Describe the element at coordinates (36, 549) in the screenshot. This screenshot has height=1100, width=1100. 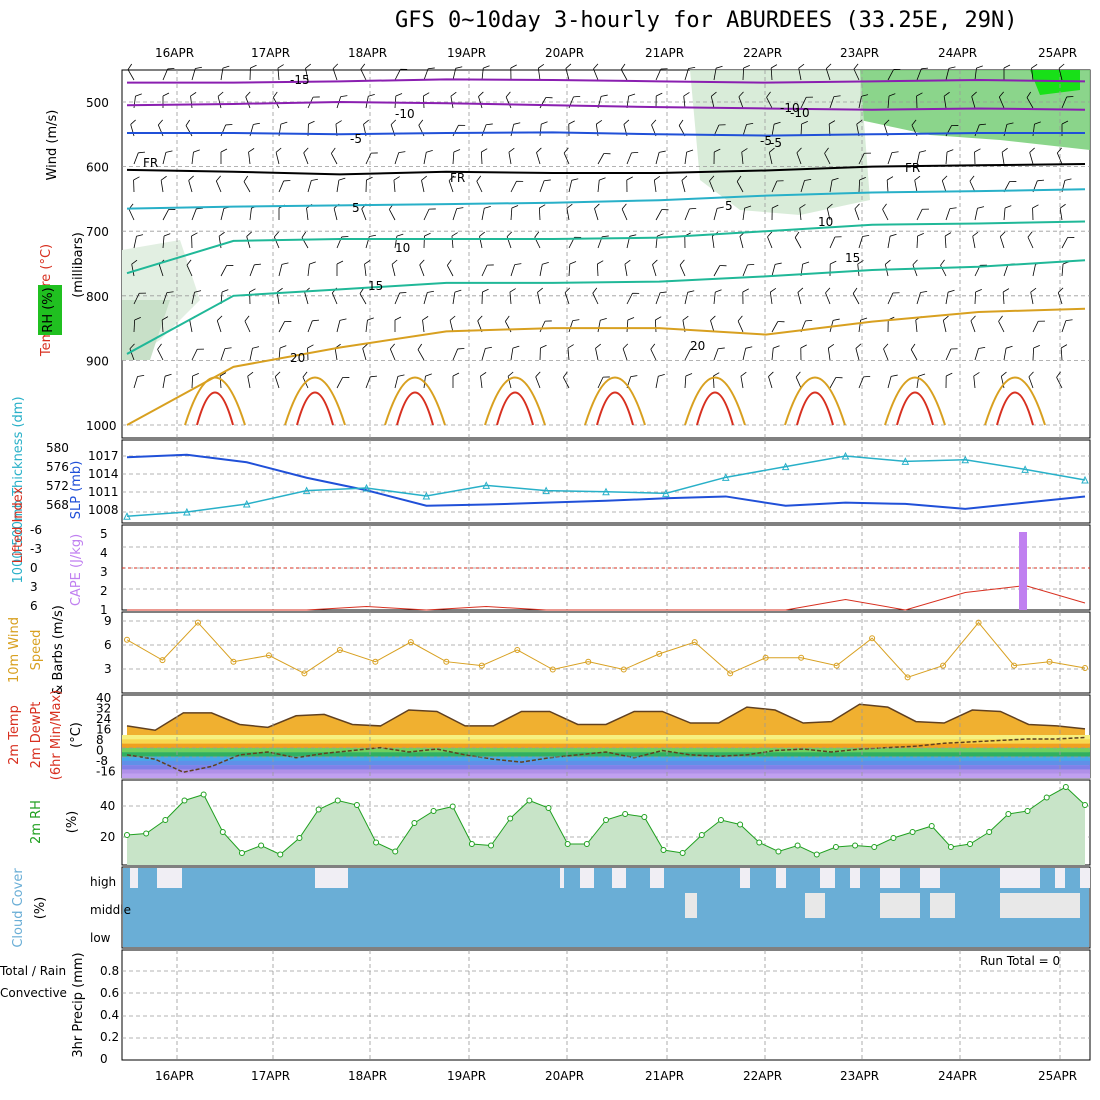
I see `li-tick-label: -3` at that location.